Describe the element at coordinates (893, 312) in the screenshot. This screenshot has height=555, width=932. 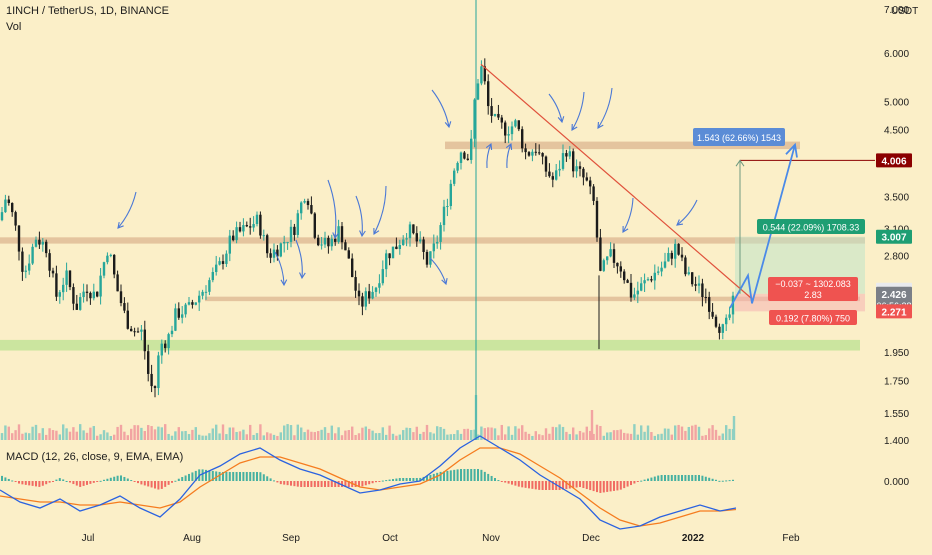
I see `price-badge-label: 2.271` at that location.